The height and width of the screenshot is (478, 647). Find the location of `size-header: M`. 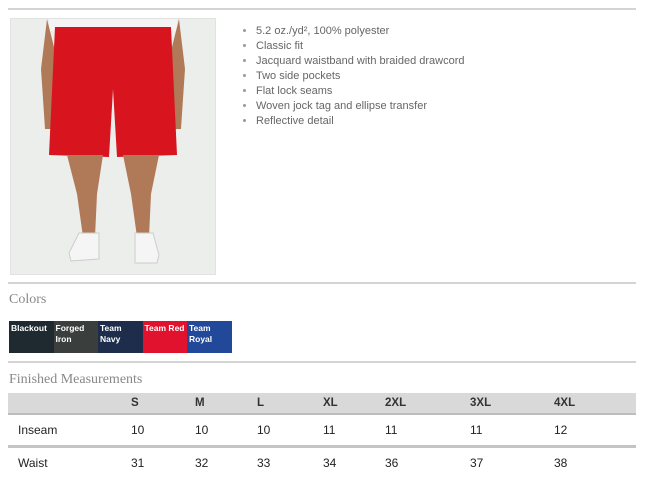

size-header: M is located at coordinates (225, 403).